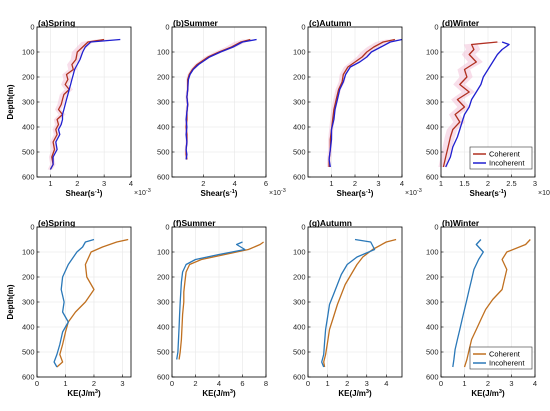 Image resolution: width=550 pixels, height=411 pixels. What do you see at coordinates (266, 183) in the screenshot?
I see `x-tick-label: 6` at bounding box center [266, 183].